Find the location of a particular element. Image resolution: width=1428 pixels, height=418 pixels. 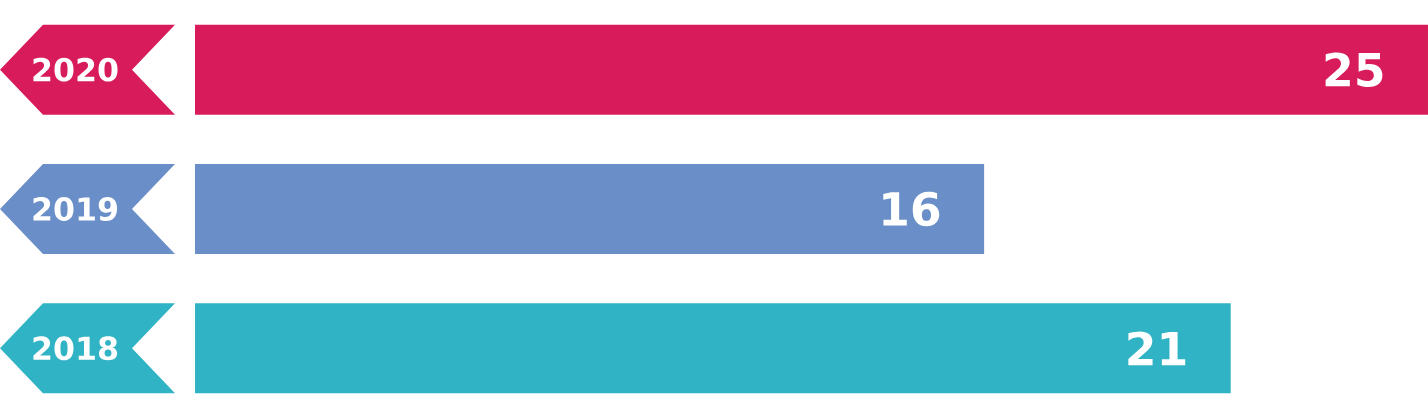

y-tick-label: 2019 is located at coordinates (75, 209).